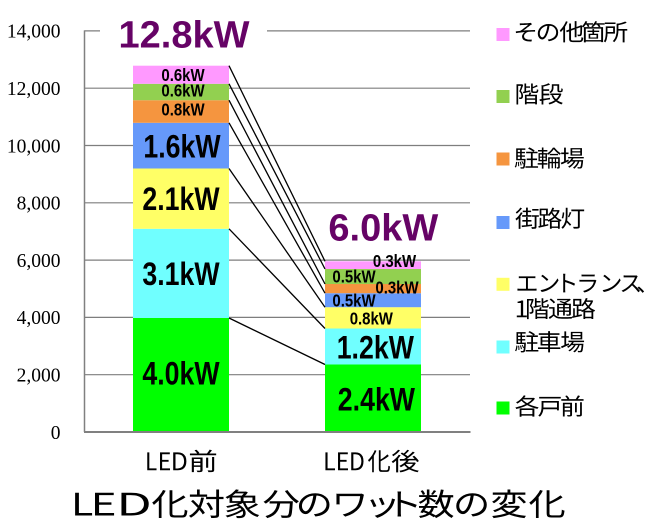  Describe the element at coordinates (39, 376) in the screenshot. I see `svg-text: 2,000` at that location.